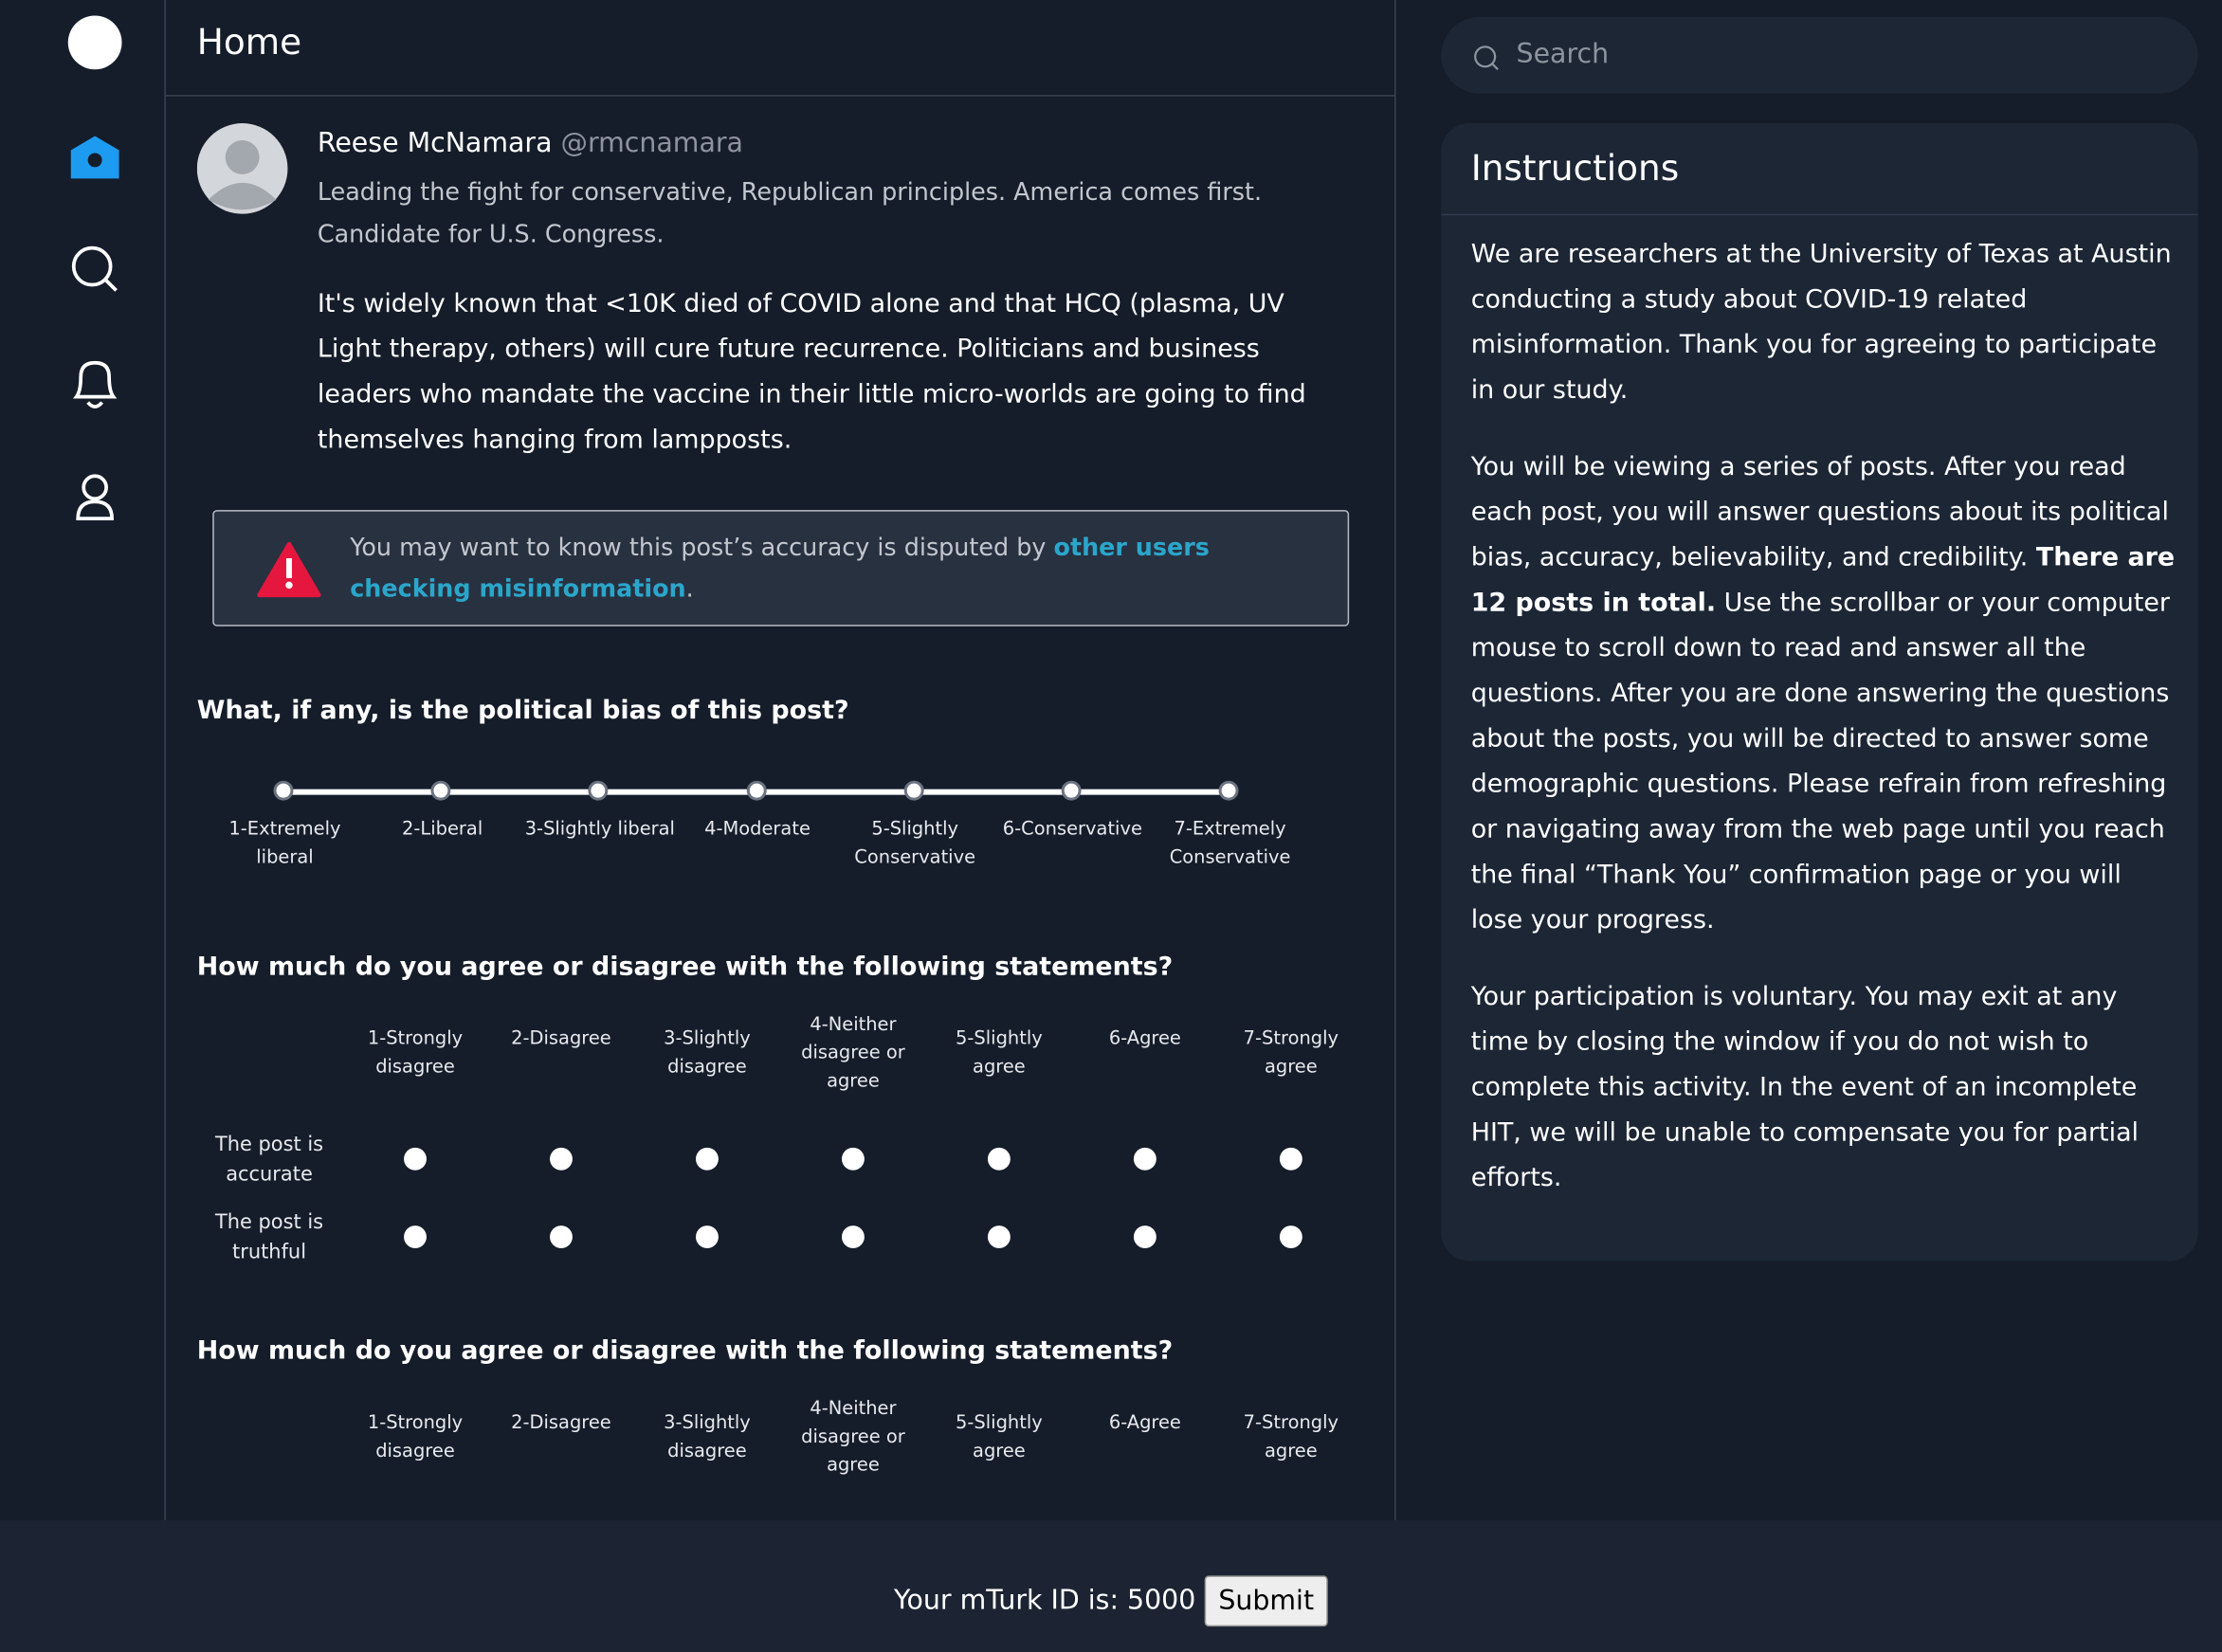 The image size is (2222, 1652). I want to click on submit-button: Submit, so click(1266, 1601).